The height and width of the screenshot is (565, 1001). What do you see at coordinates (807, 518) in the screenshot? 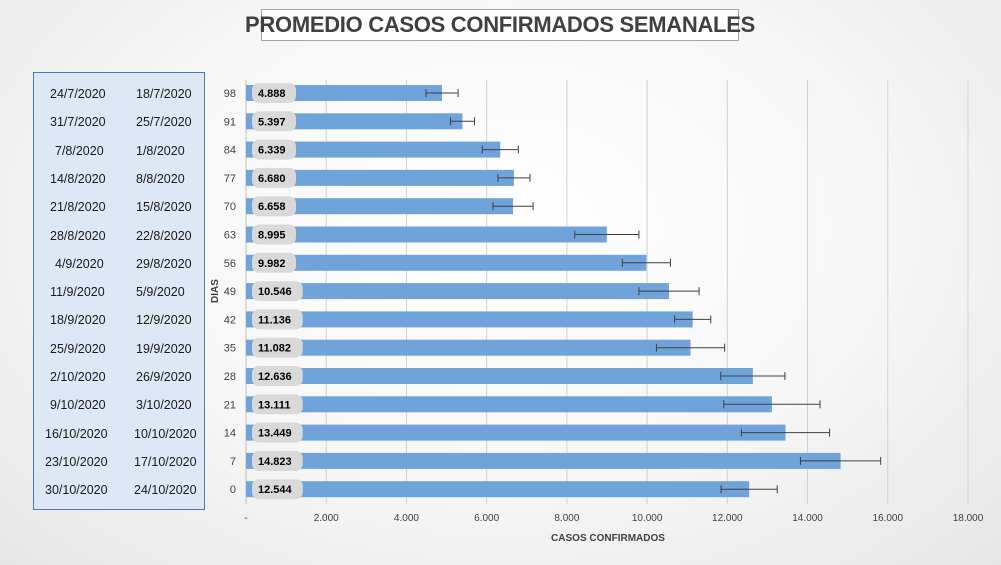
I see `x-tick-label: 14.000` at bounding box center [807, 518].